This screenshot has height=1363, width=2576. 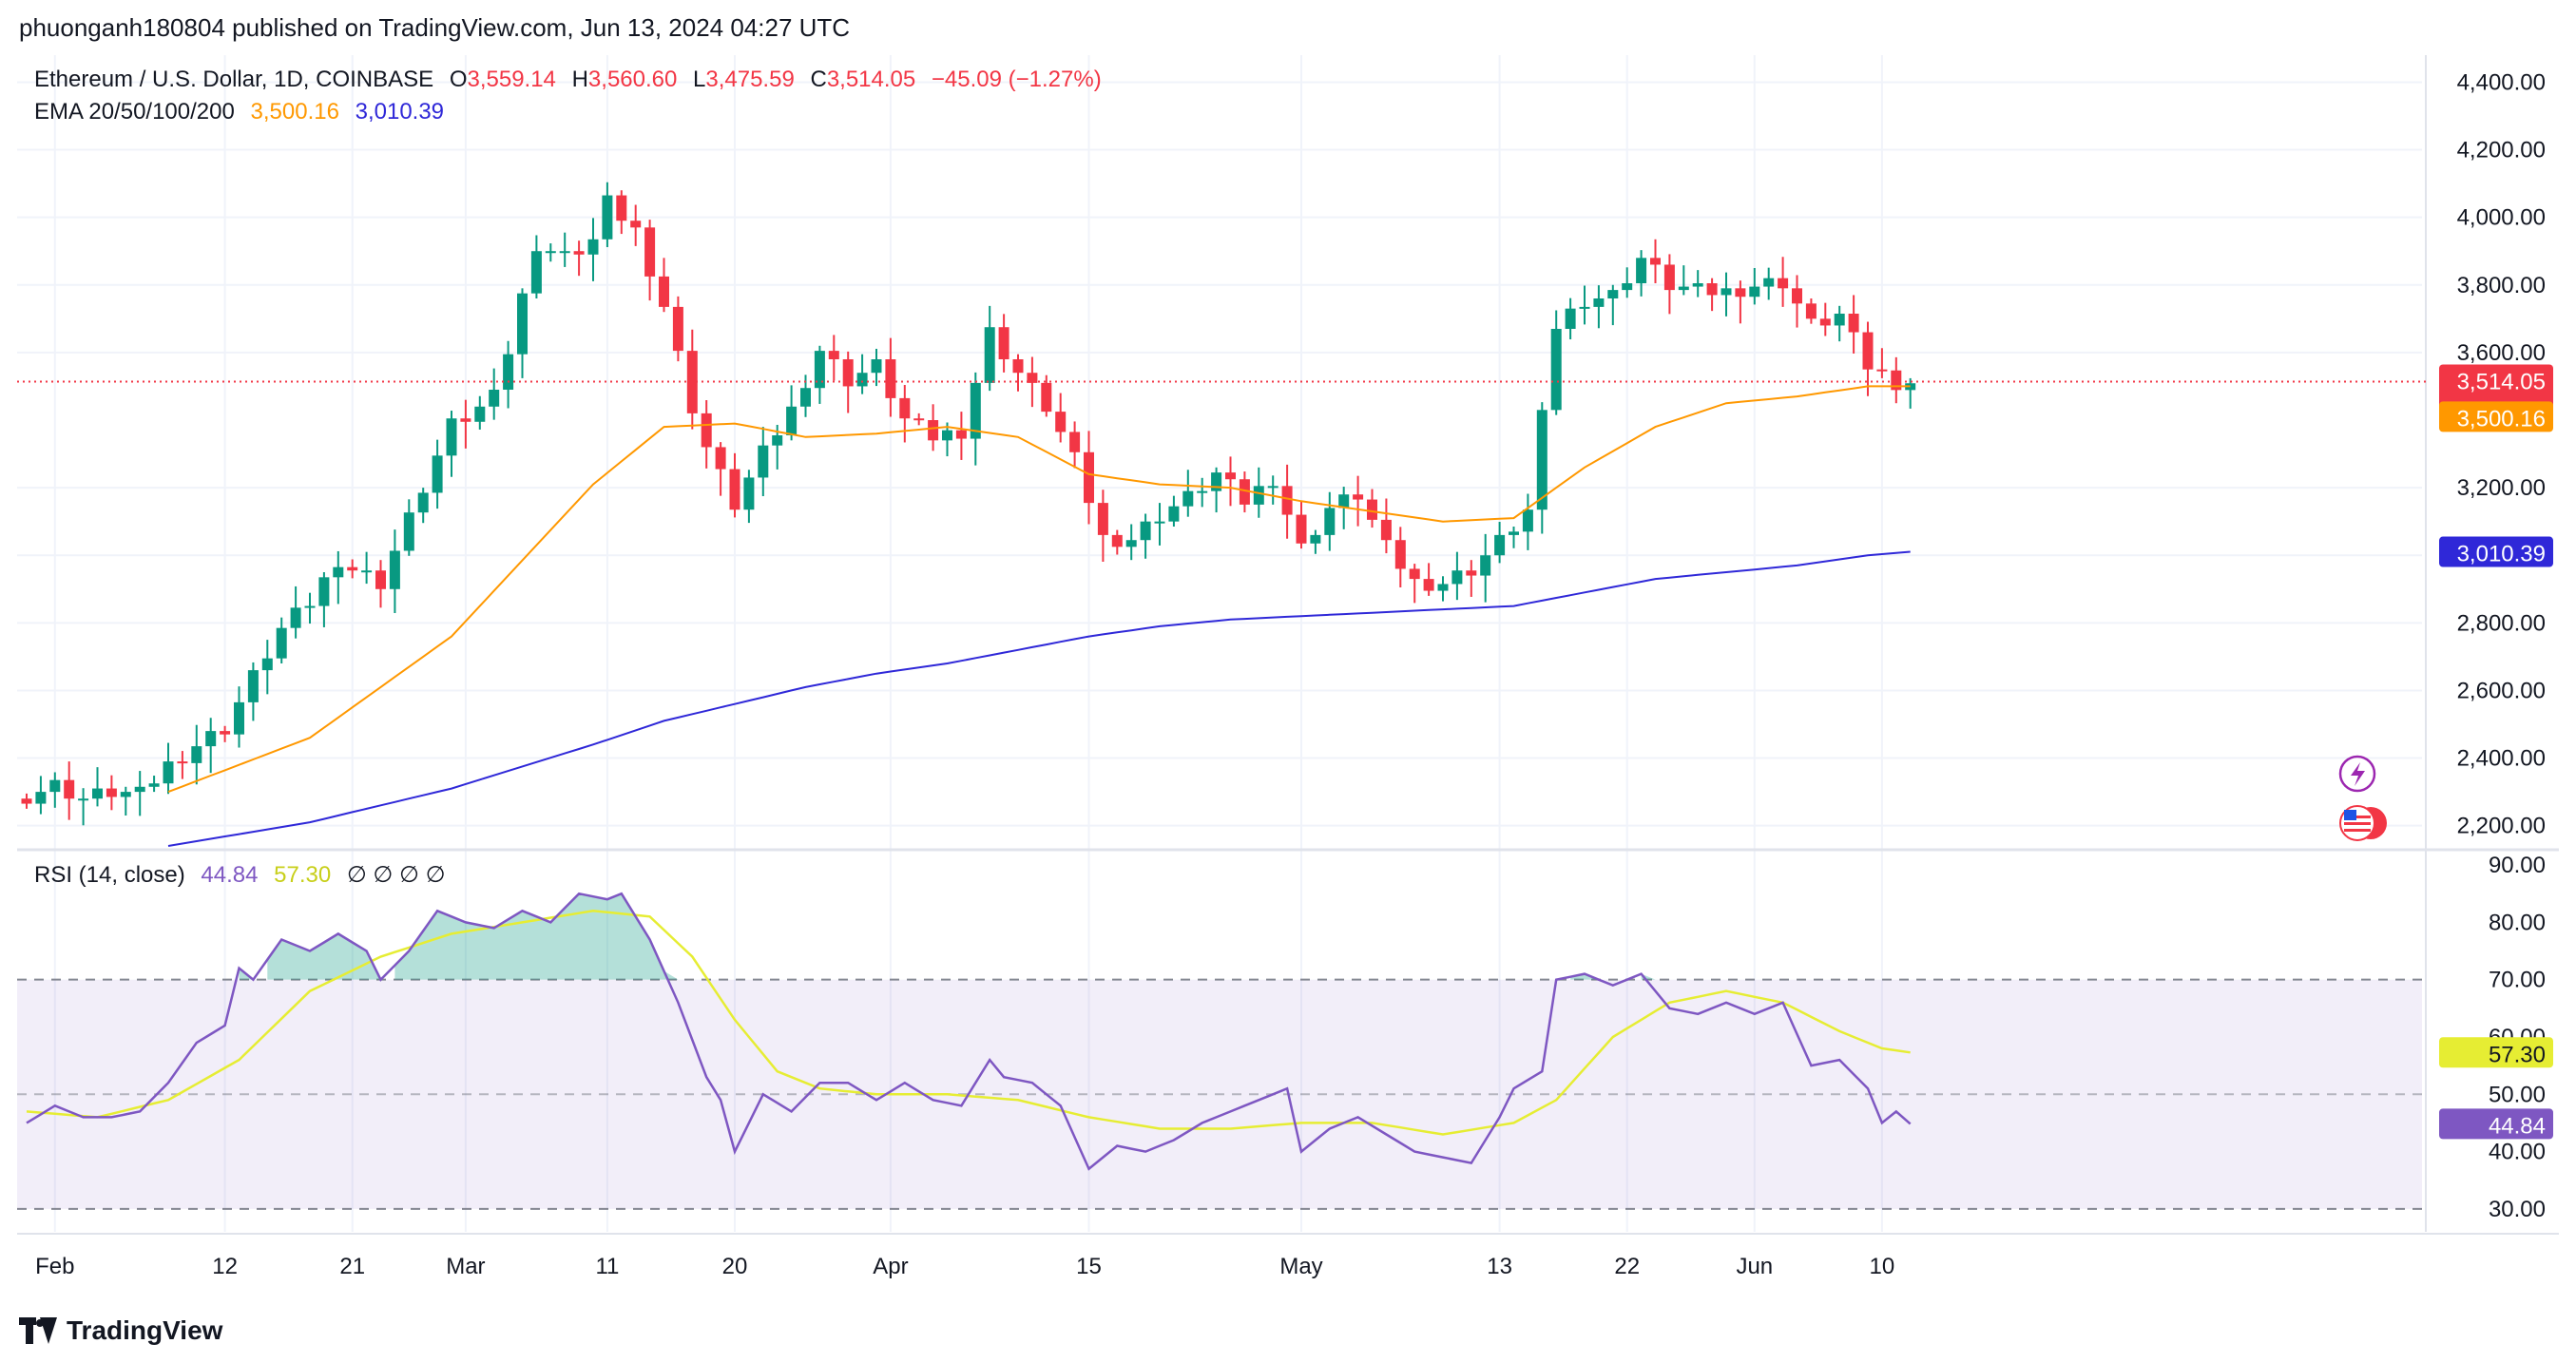 What do you see at coordinates (2496, 1052) in the screenshot?
I see `rsi-ma-badge` at bounding box center [2496, 1052].